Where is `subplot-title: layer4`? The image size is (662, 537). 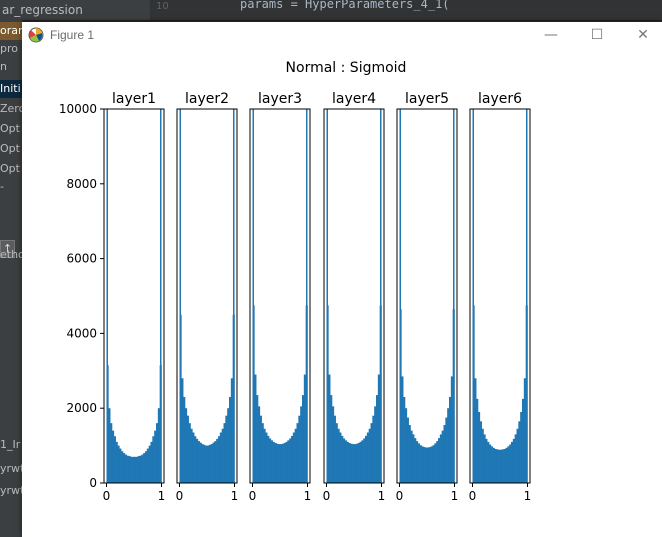 subplot-title: layer4 is located at coordinates (354, 99).